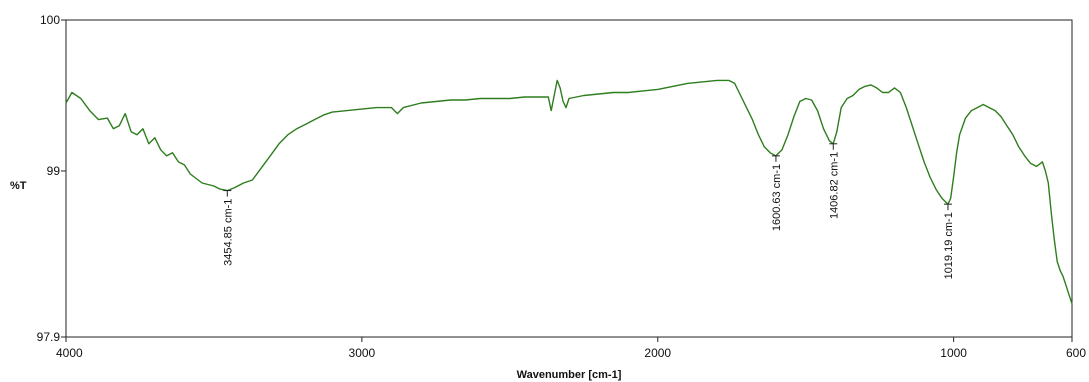  I want to click on peak-label: 3454.85 cm-1, so click(228, 232).